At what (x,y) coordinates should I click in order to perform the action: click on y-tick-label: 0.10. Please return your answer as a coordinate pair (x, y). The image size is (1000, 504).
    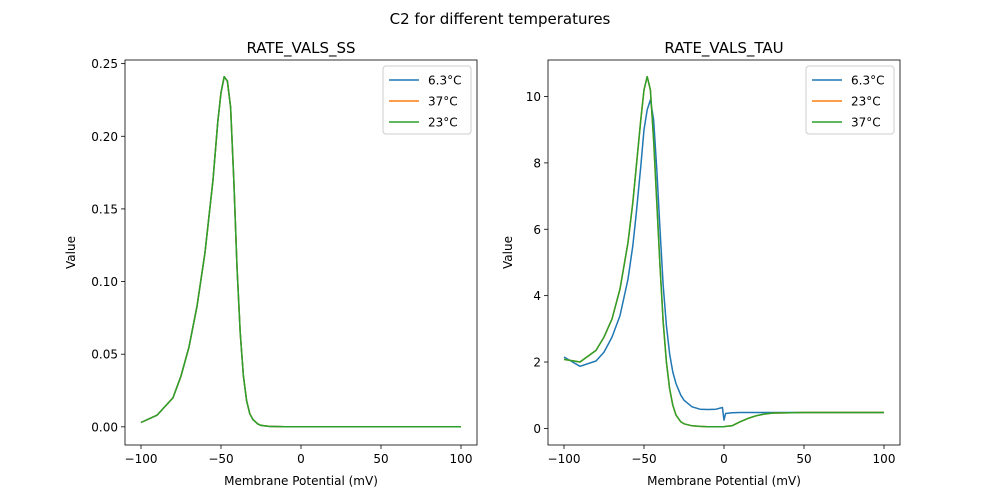
    Looking at the image, I should click on (104, 282).